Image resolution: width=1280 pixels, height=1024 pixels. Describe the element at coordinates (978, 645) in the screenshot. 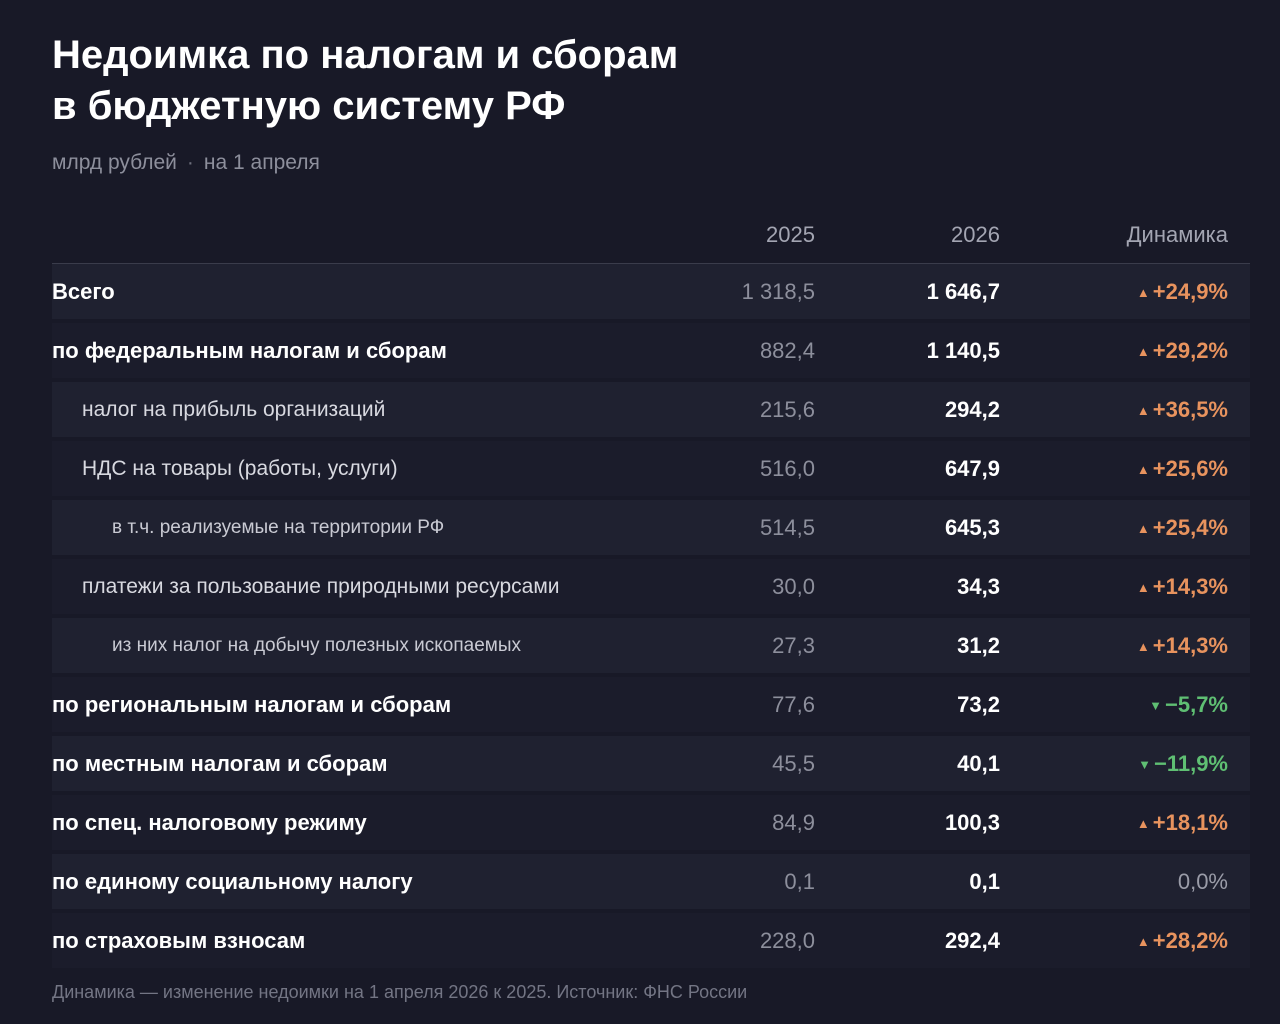

I see `value-2026: 31,2` at that location.